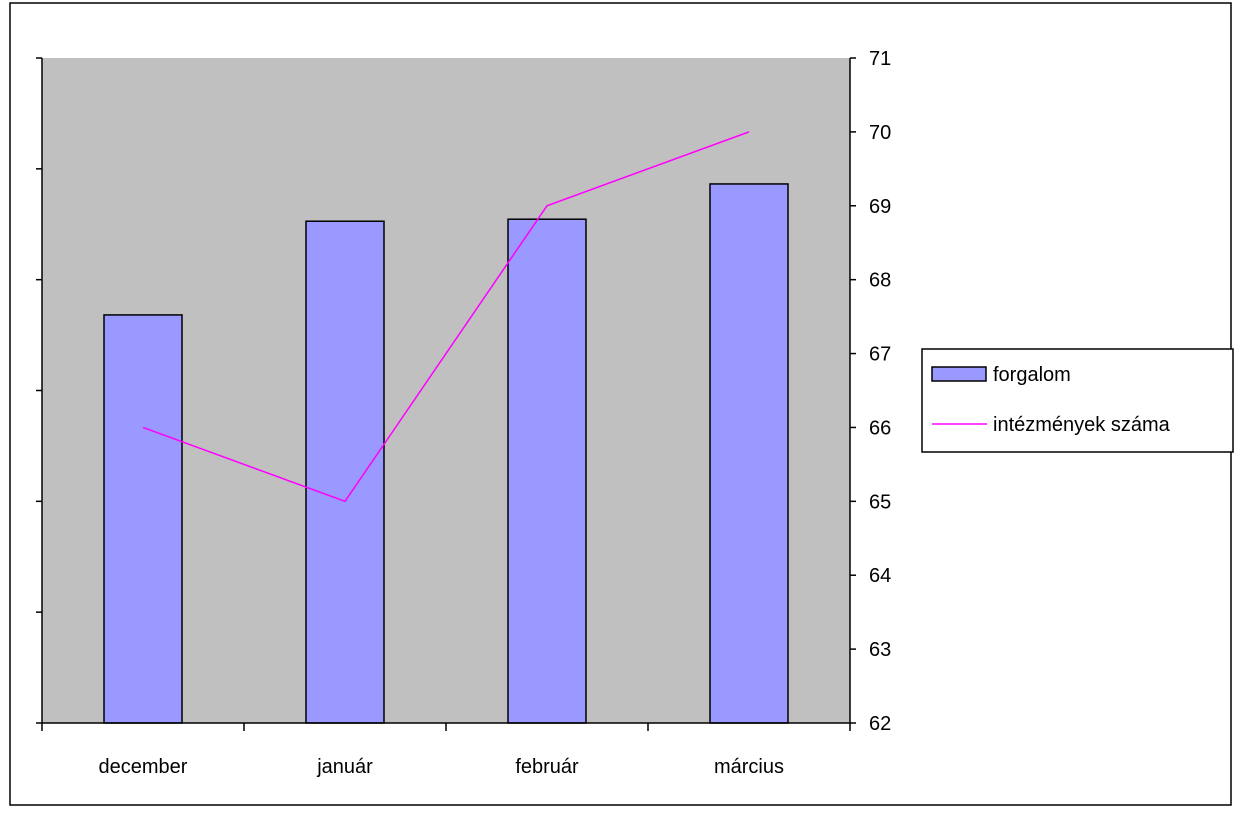 This screenshot has height=813, width=1234. What do you see at coordinates (880, 133) in the screenshot?
I see `right-tick-label-8: 70` at bounding box center [880, 133].